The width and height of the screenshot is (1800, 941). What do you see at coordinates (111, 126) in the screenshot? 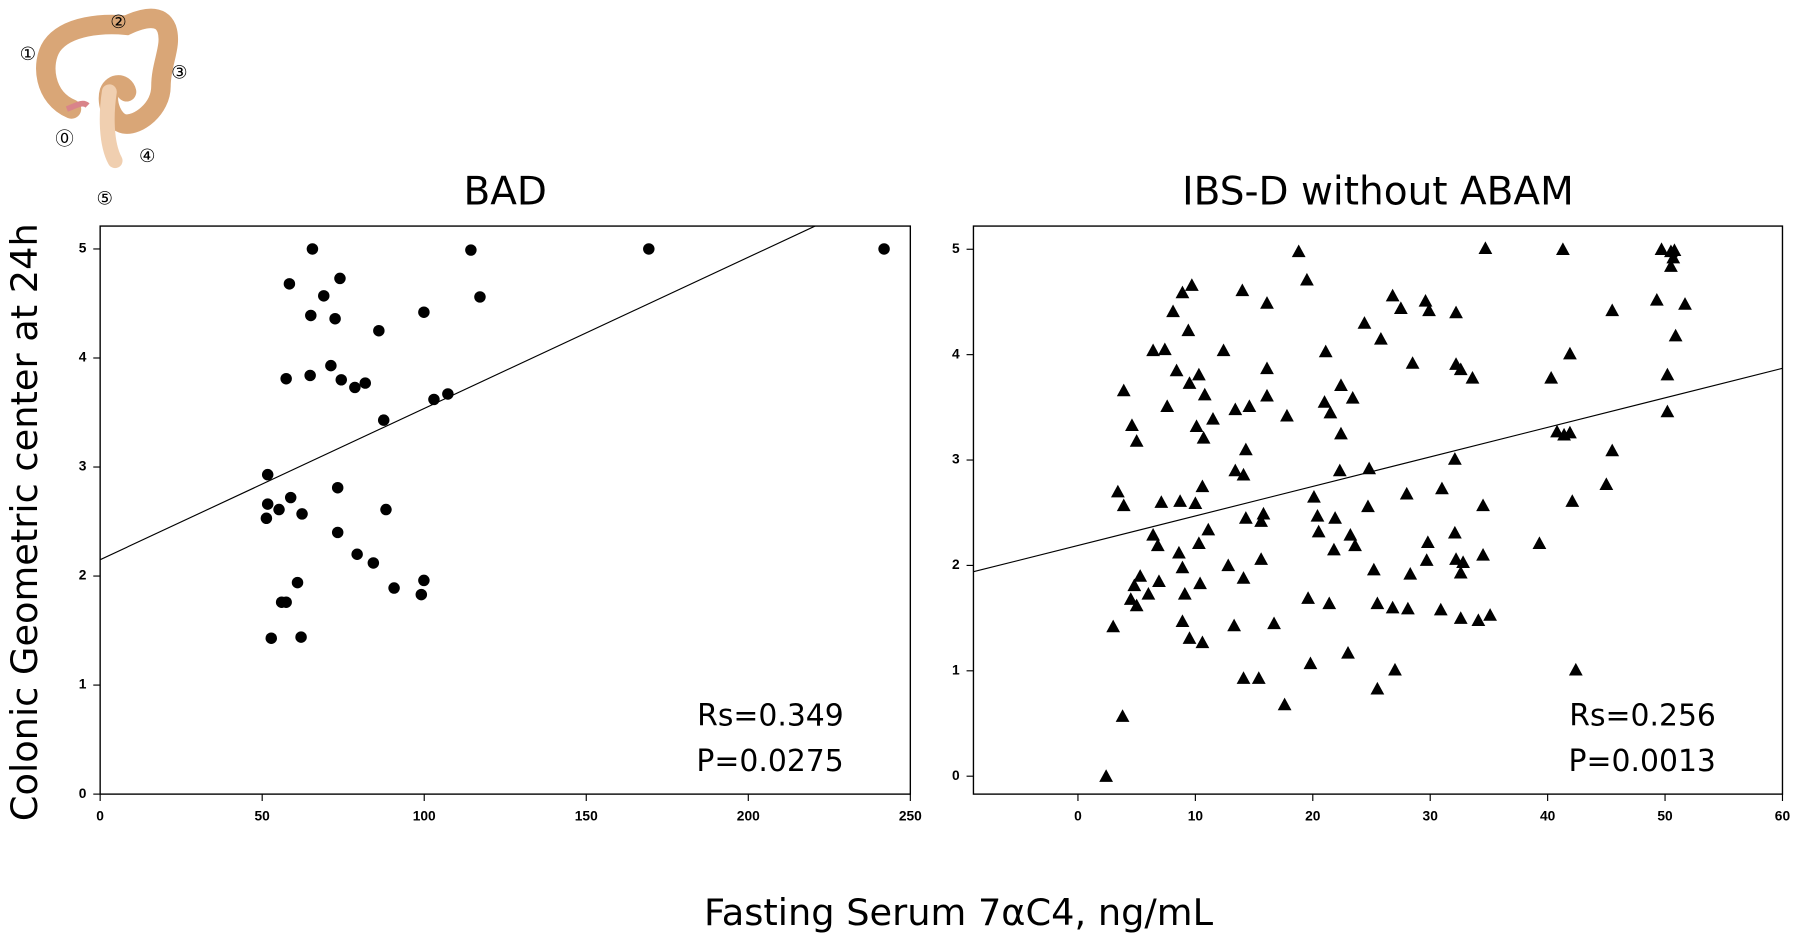
I see `rectum-shape` at bounding box center [111, 126].